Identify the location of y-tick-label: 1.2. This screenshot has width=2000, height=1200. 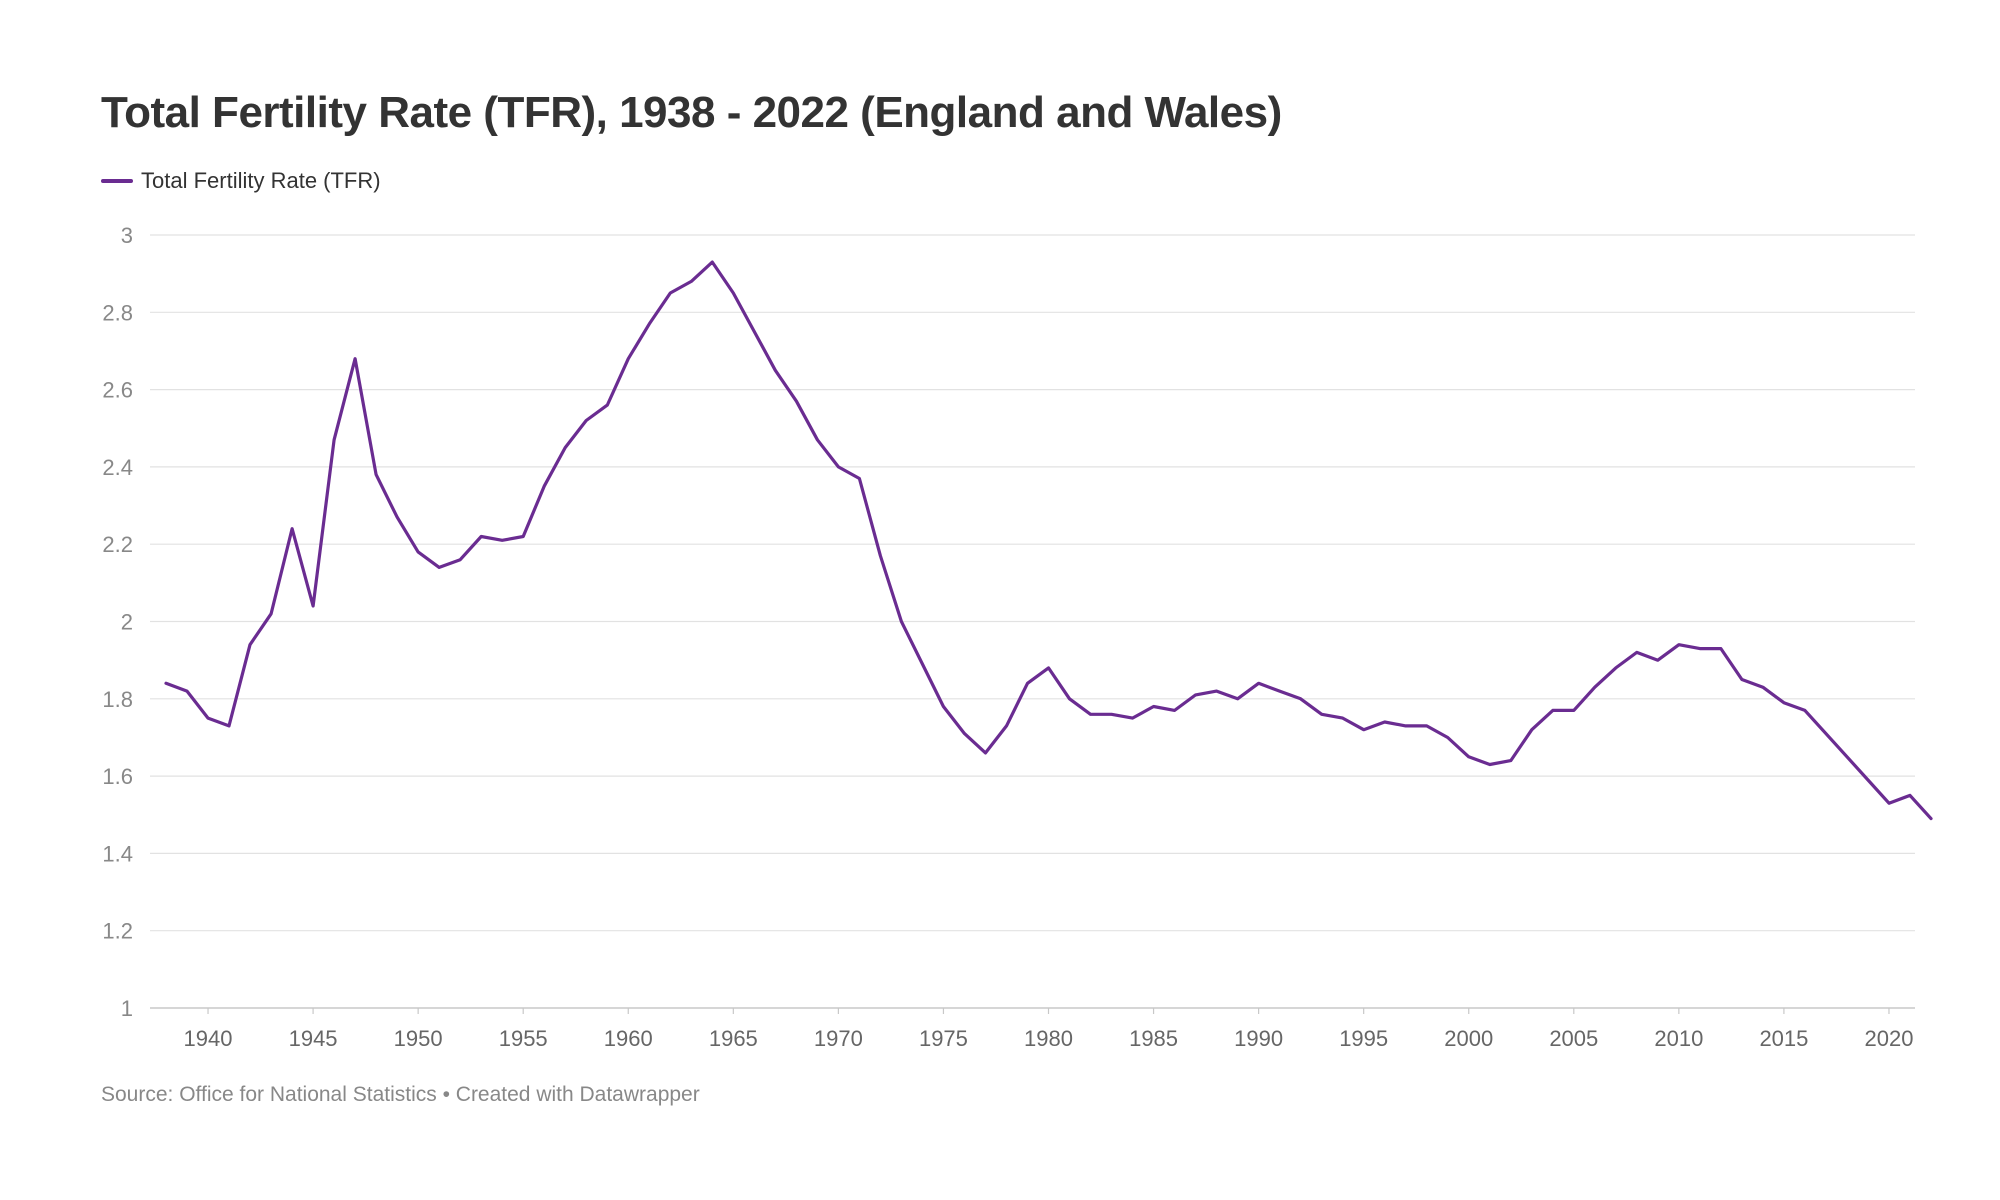
(117, 931).